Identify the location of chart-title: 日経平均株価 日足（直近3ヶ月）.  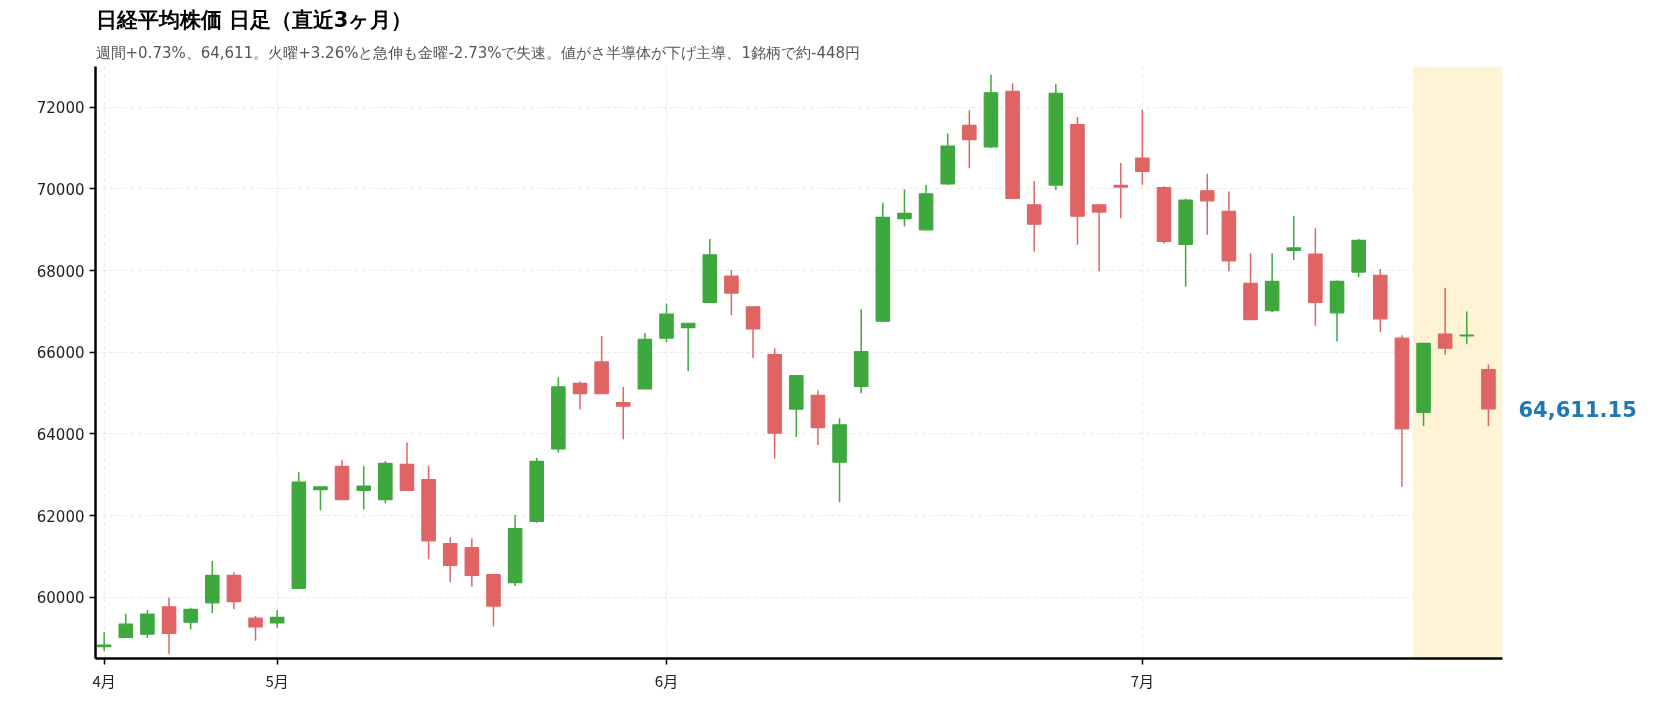
(254, 19).